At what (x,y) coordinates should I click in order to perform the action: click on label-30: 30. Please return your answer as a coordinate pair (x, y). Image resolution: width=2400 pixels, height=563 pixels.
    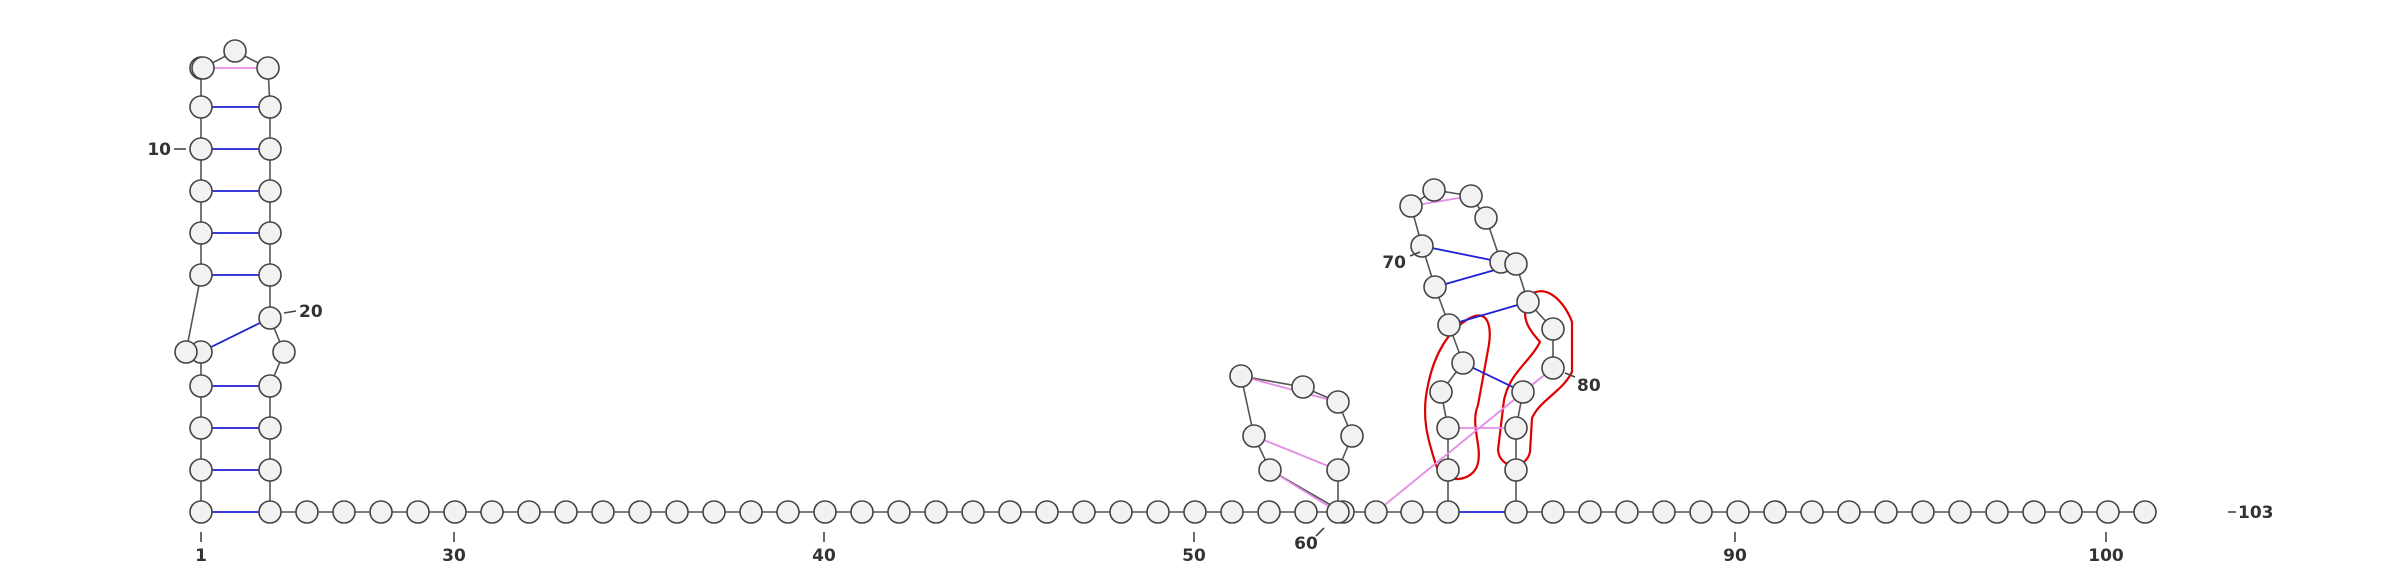
    Looking at the image, I should click on (454, 554).